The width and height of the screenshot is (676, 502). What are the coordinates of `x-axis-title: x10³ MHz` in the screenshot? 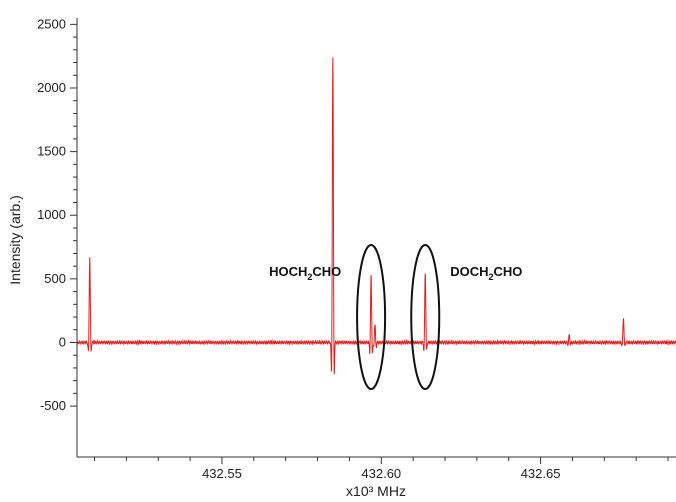 It's located at (376, 491).